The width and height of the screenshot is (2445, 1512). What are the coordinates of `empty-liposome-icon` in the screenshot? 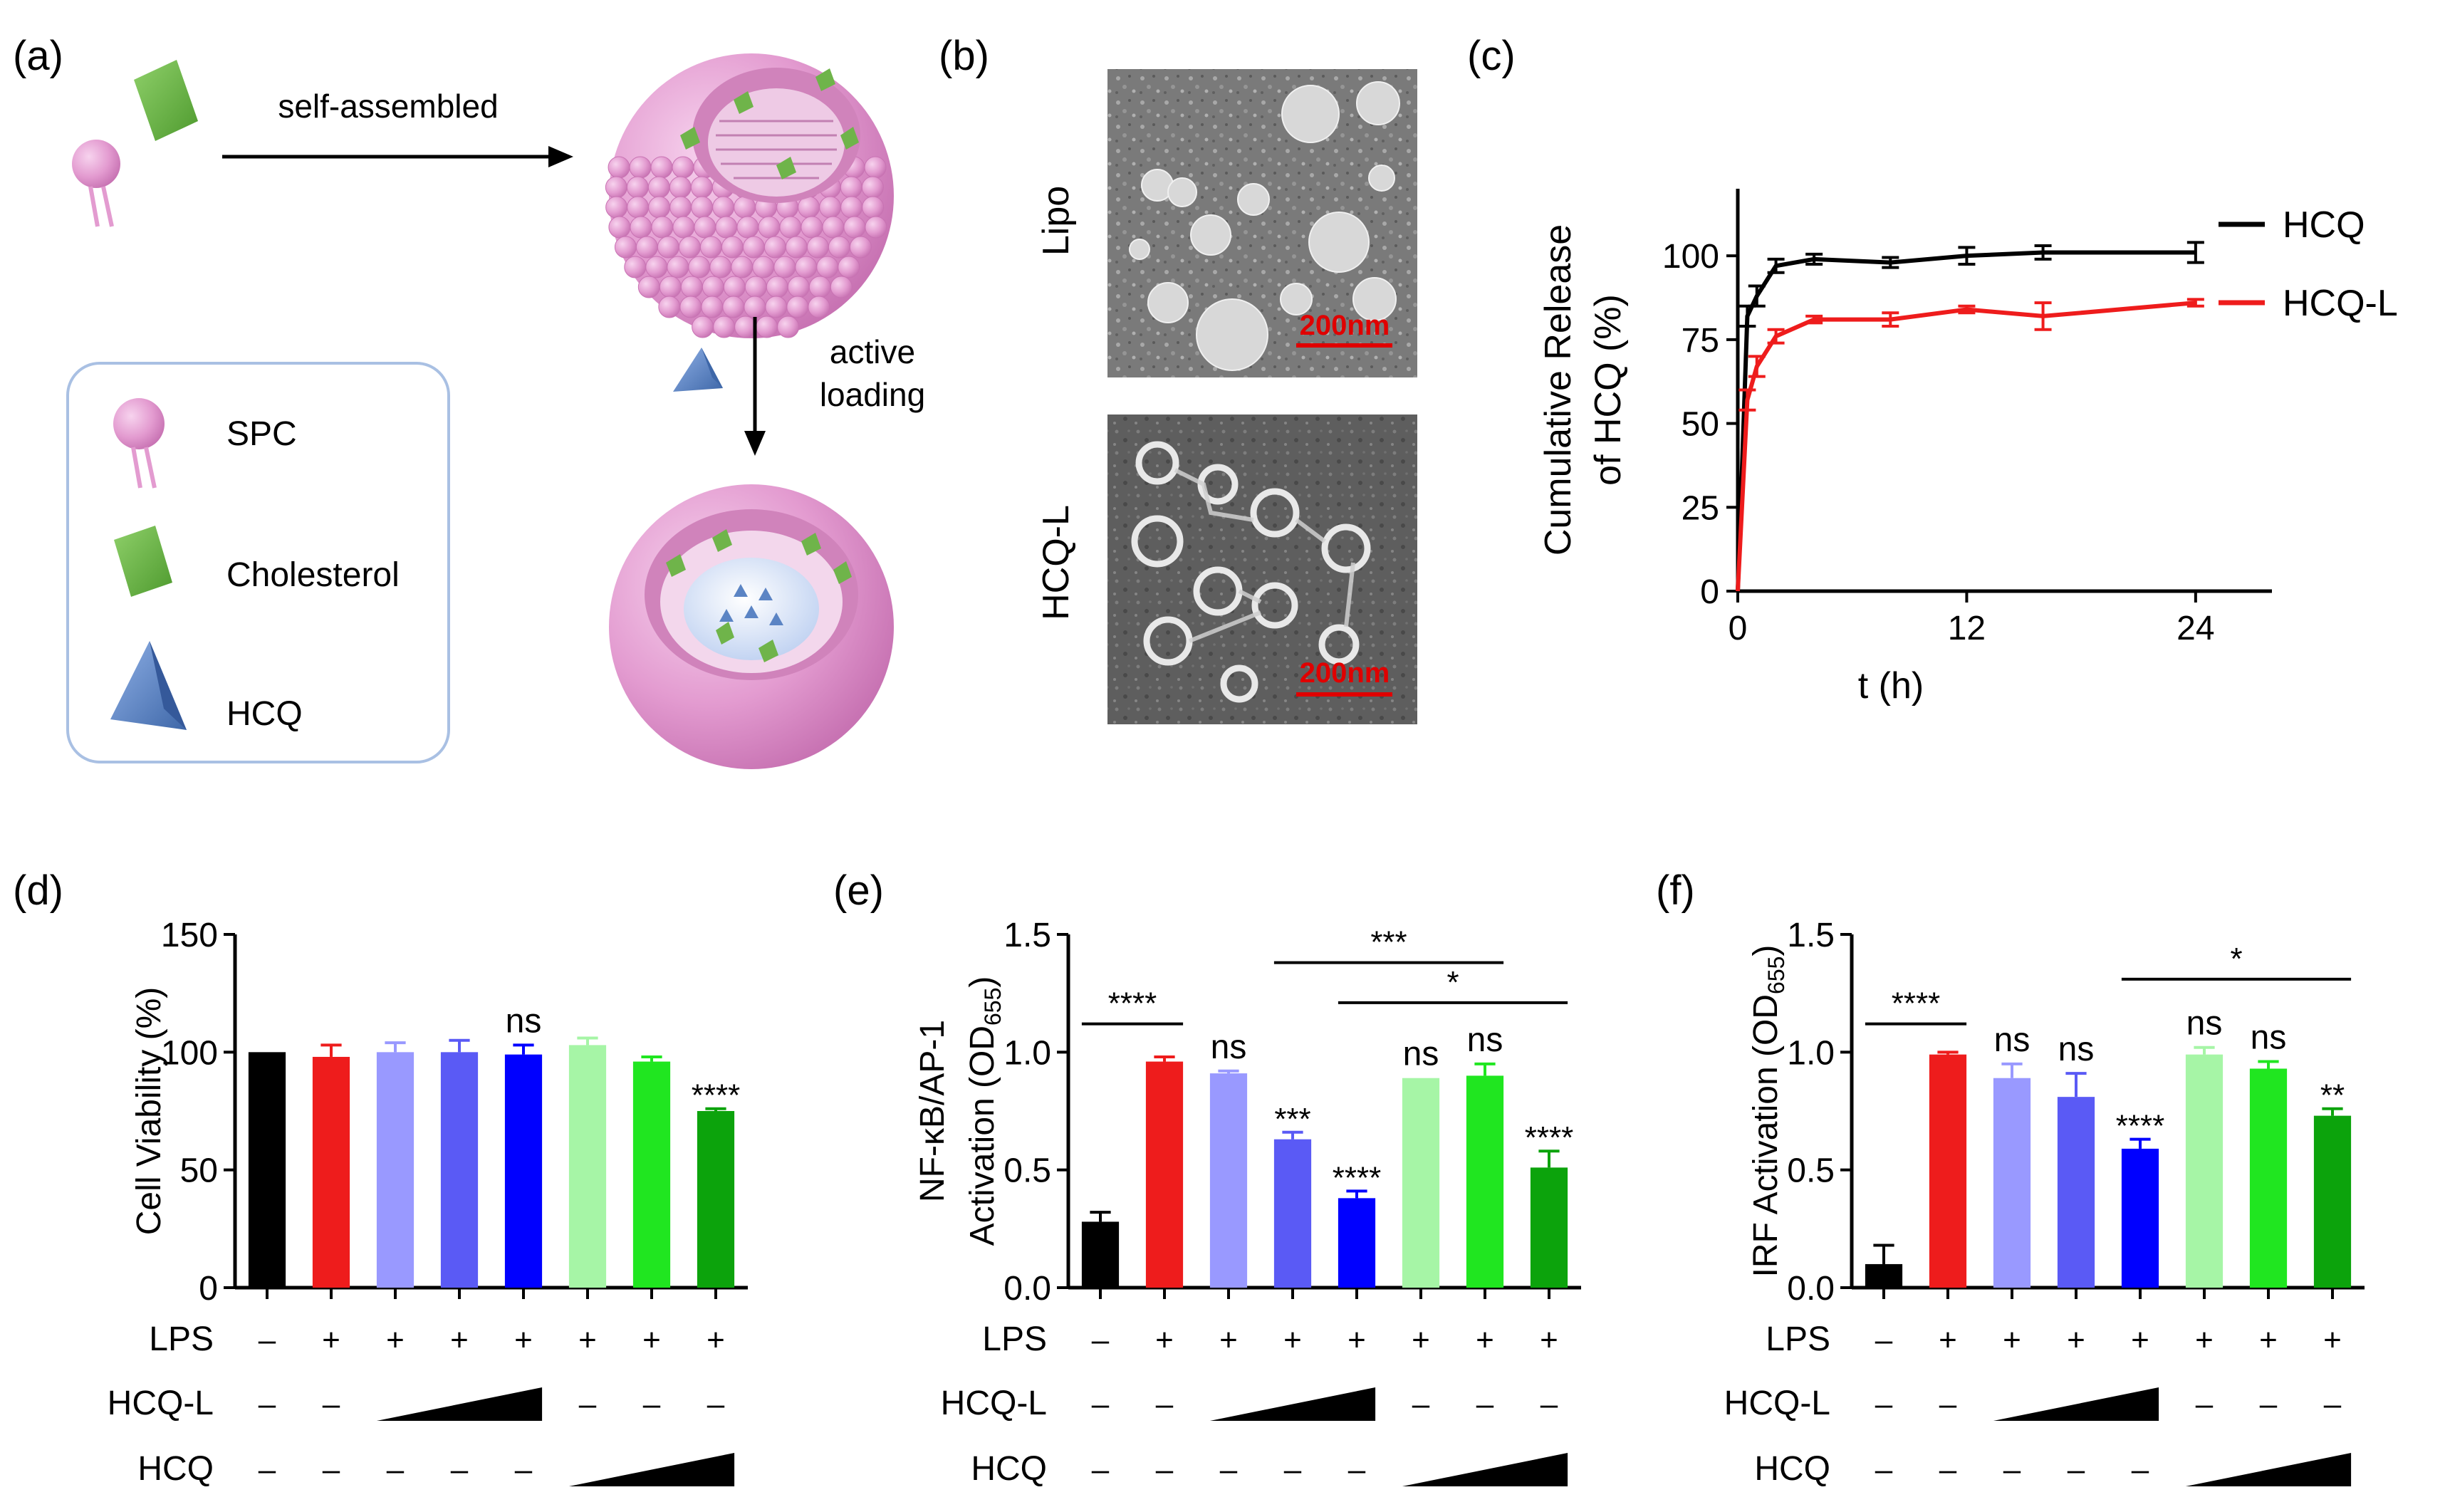 It's located at (749, 195).